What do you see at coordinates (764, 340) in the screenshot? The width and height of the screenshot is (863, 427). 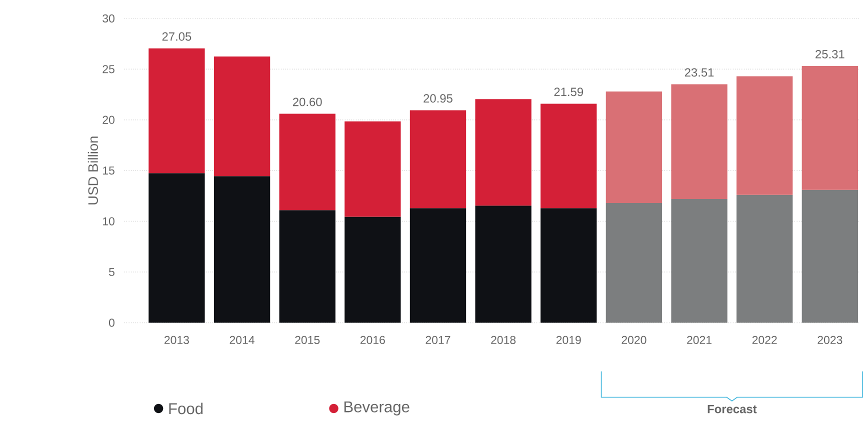 I see `x-tick-label: 2022` at bounding box center [764, 340].